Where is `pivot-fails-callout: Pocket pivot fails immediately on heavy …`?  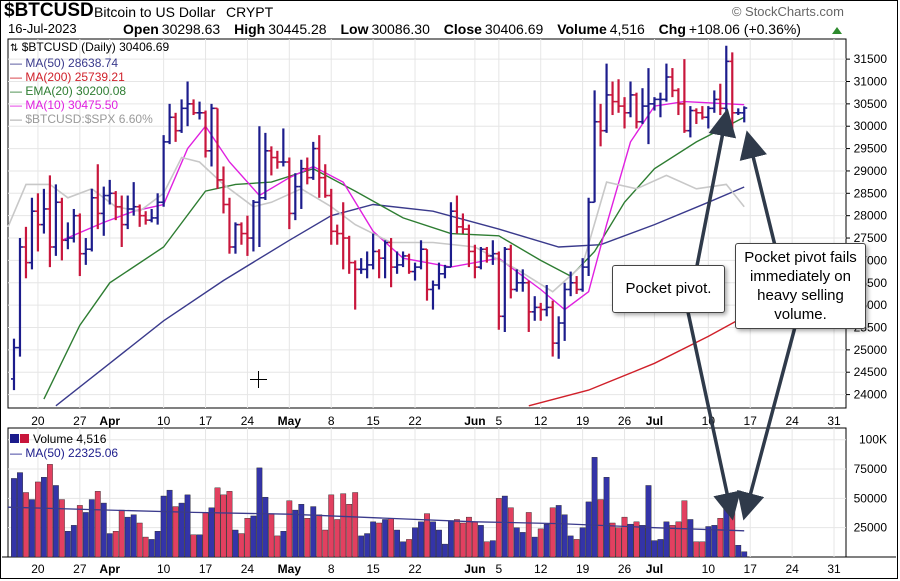
pivot-fails-callout: Pocket pivot fails immediately on heavy … is located at coordinates (800, 286).